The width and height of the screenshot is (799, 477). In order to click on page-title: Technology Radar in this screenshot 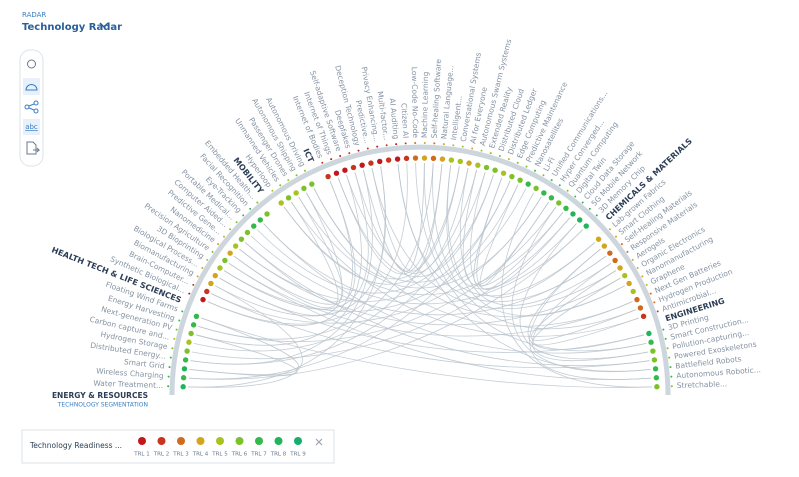, I will do `click(72, 27)`.